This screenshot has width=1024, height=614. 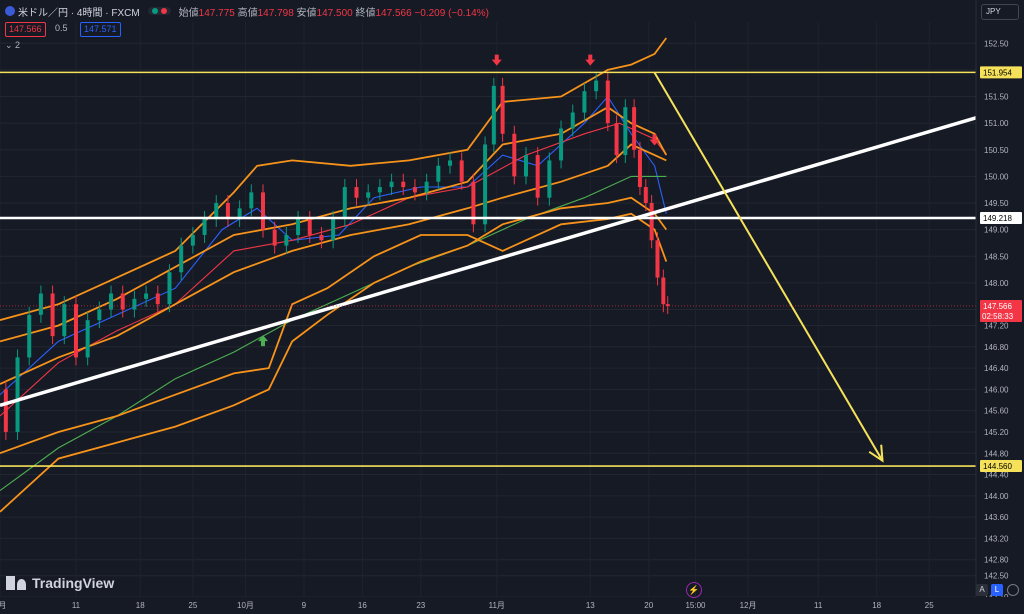 I want to click on current-price-badge, so click(x=1001, y=310).